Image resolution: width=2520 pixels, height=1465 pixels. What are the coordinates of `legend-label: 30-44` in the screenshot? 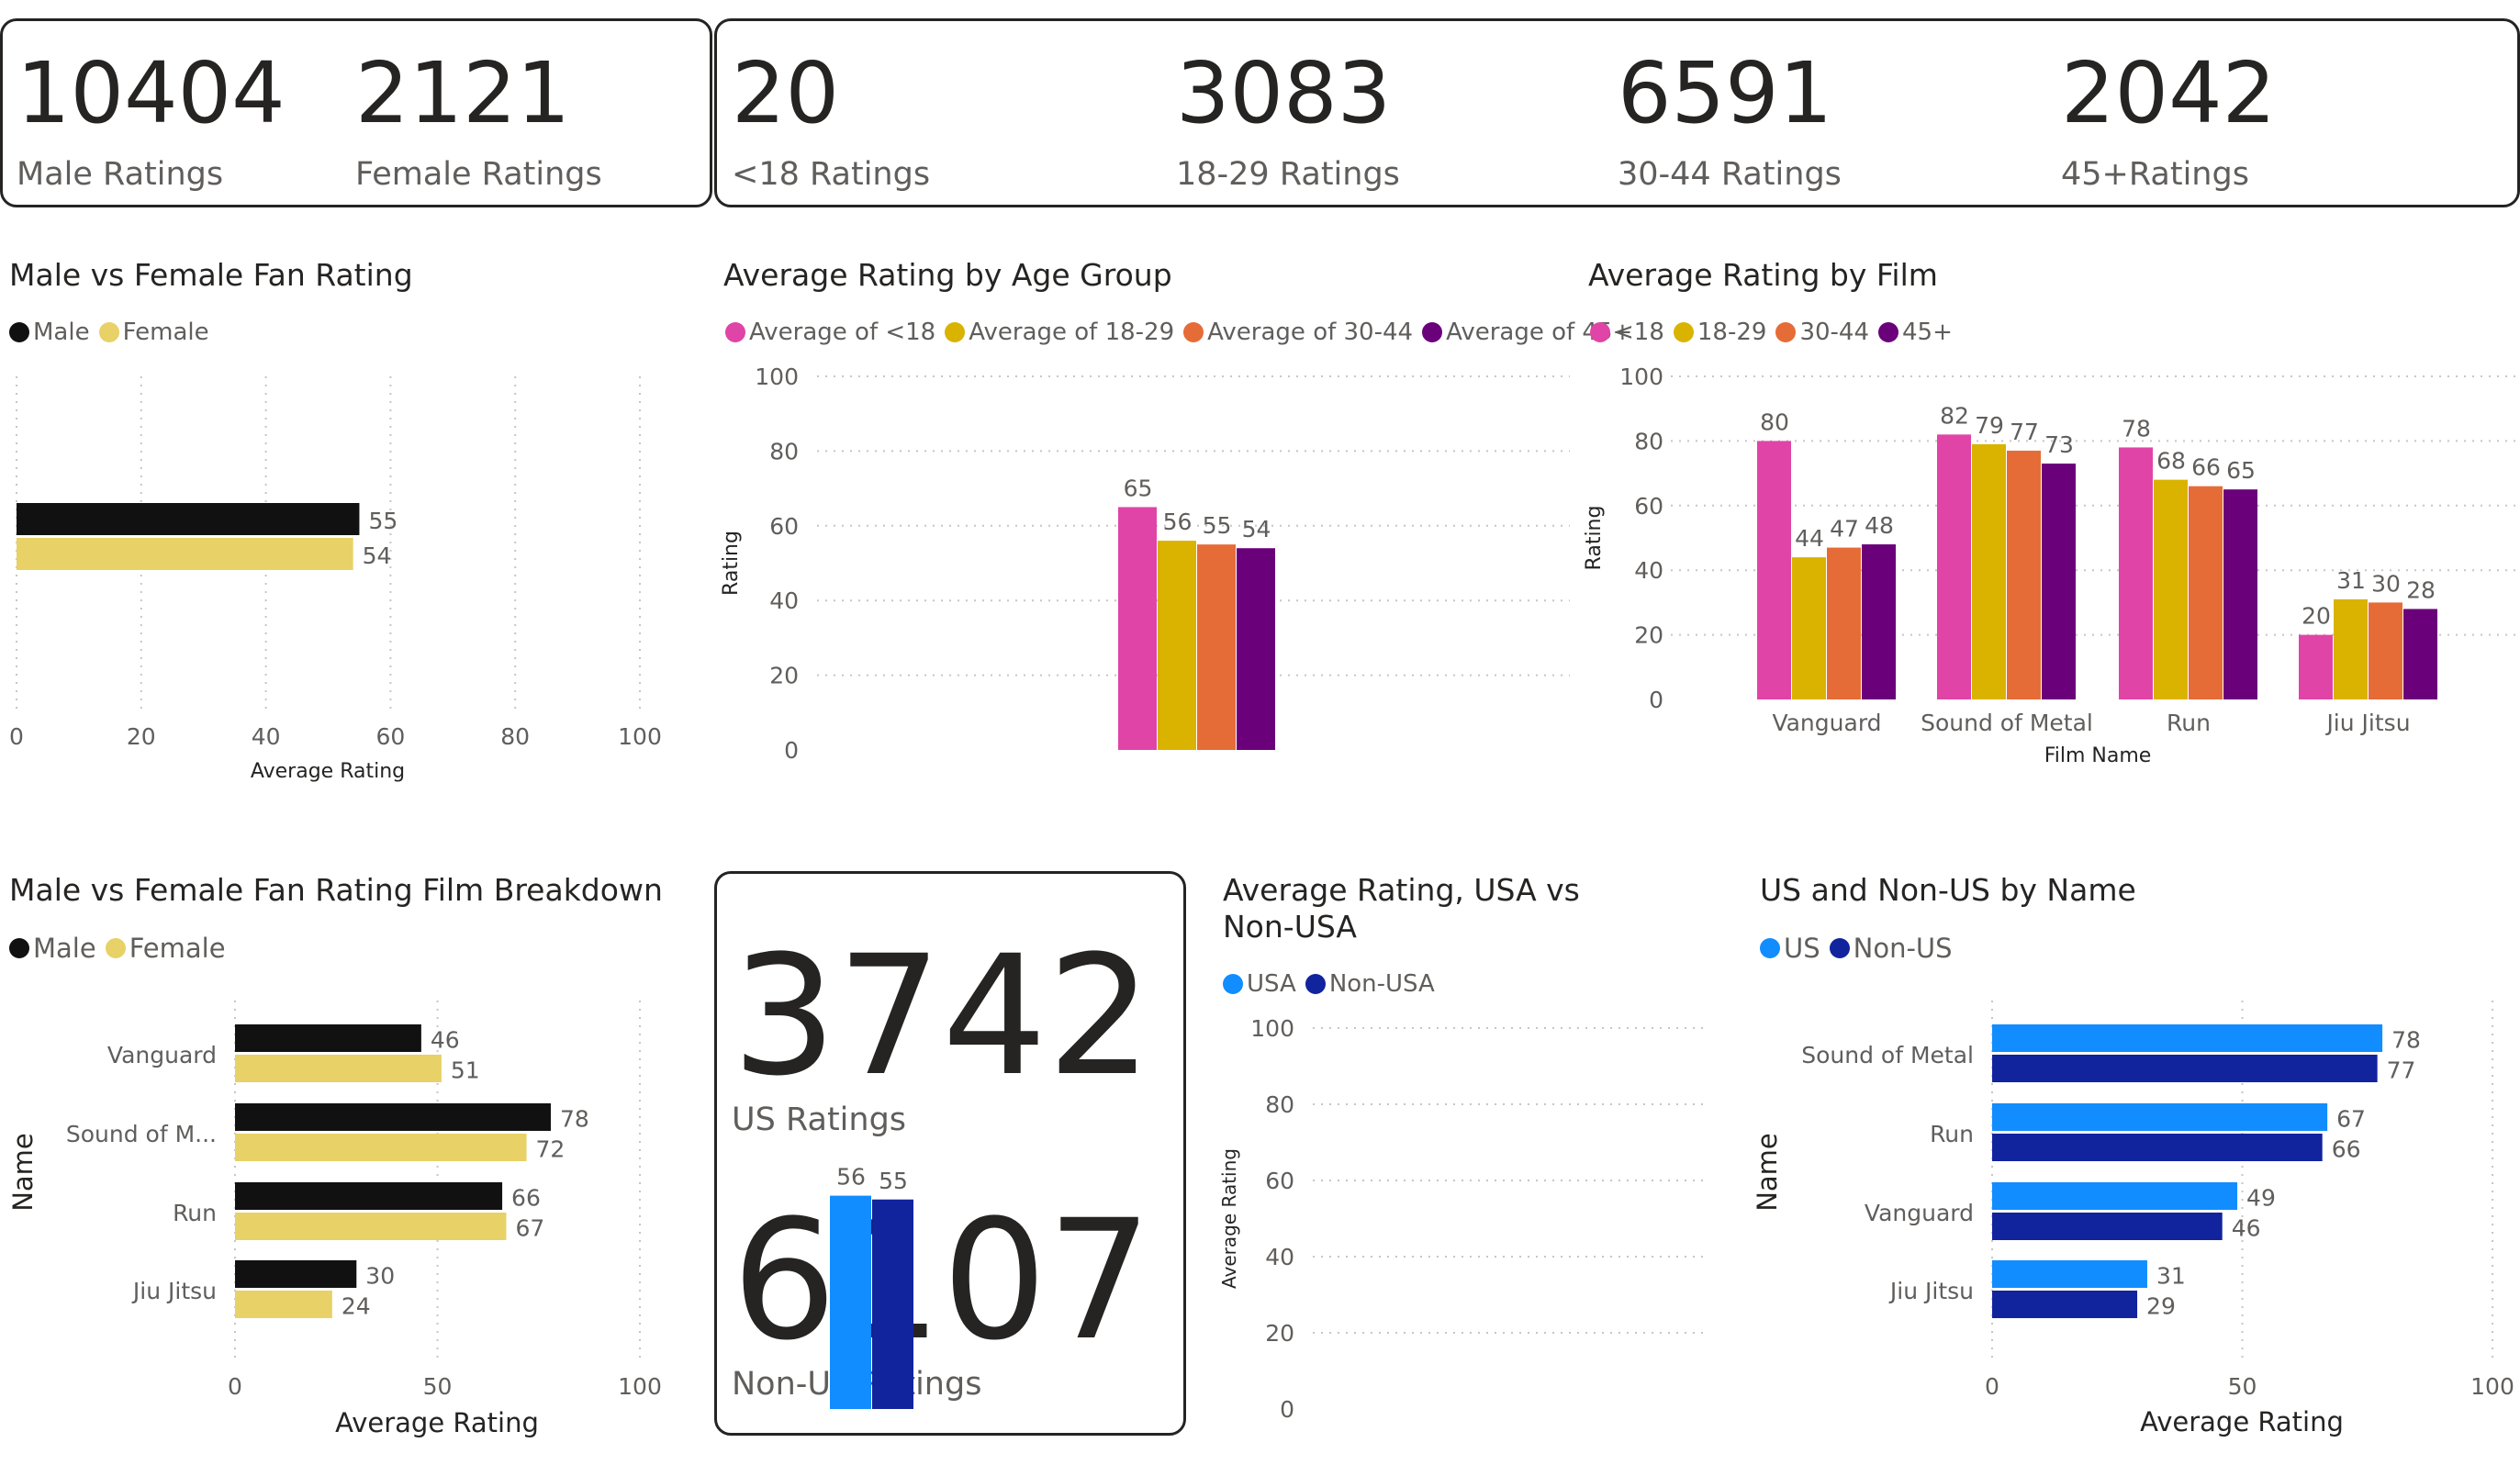 It's located at (1834, 332).